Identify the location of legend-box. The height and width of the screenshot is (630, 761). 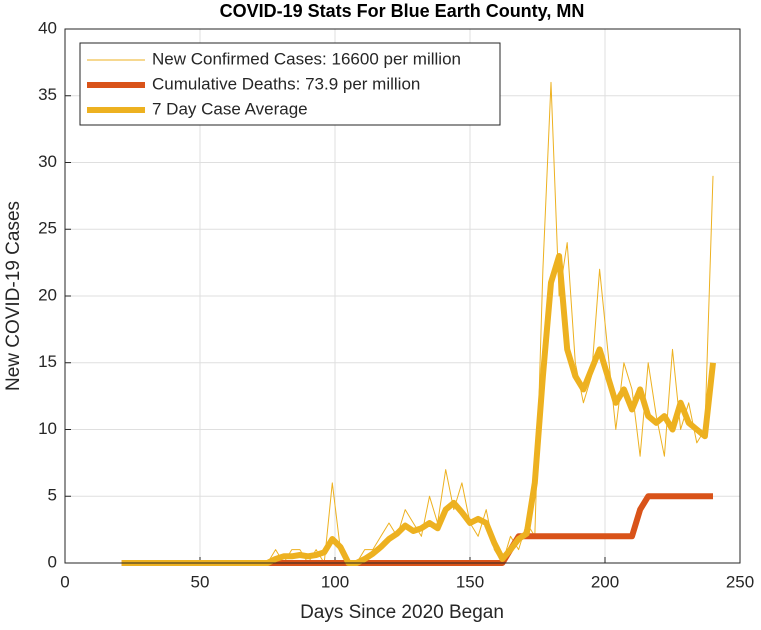
(290, 84).